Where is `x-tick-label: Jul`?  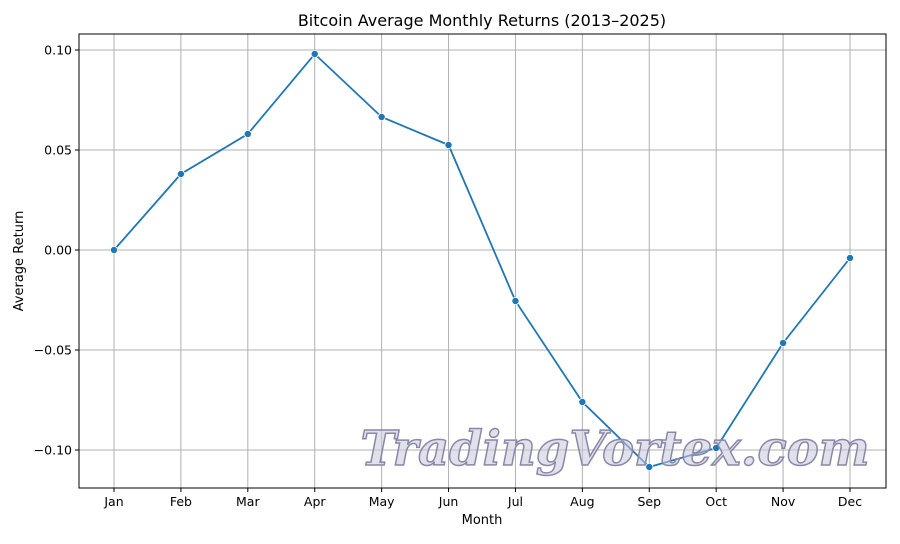 x-tick-label: Jul is located at coordinates (515, 501).